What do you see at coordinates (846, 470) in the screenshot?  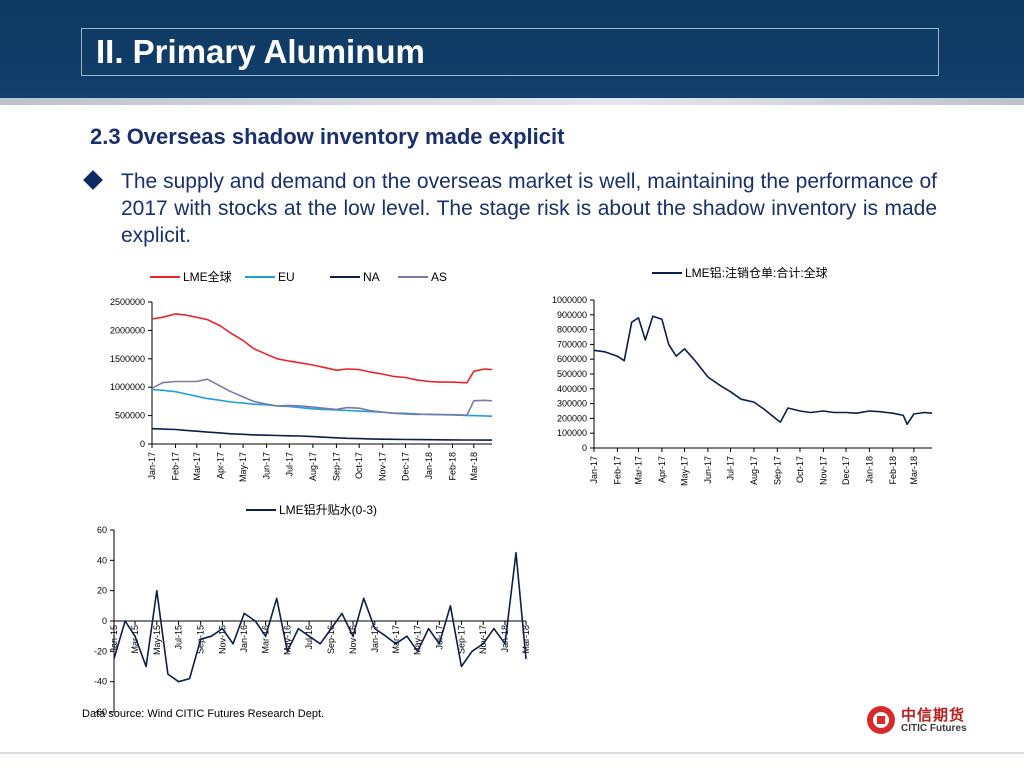 I see `x-tick-label: Dec-17` at bounding box center [846, 470].